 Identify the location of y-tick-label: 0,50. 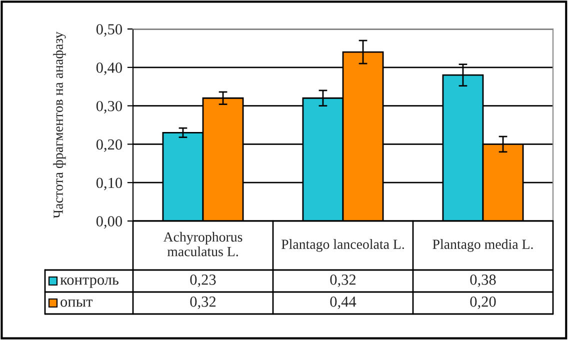
(109, 30).